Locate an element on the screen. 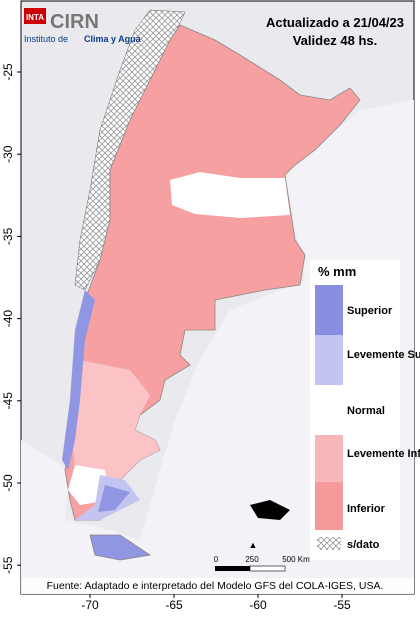  lat-label: -35 is located at coordinates (8, 236).